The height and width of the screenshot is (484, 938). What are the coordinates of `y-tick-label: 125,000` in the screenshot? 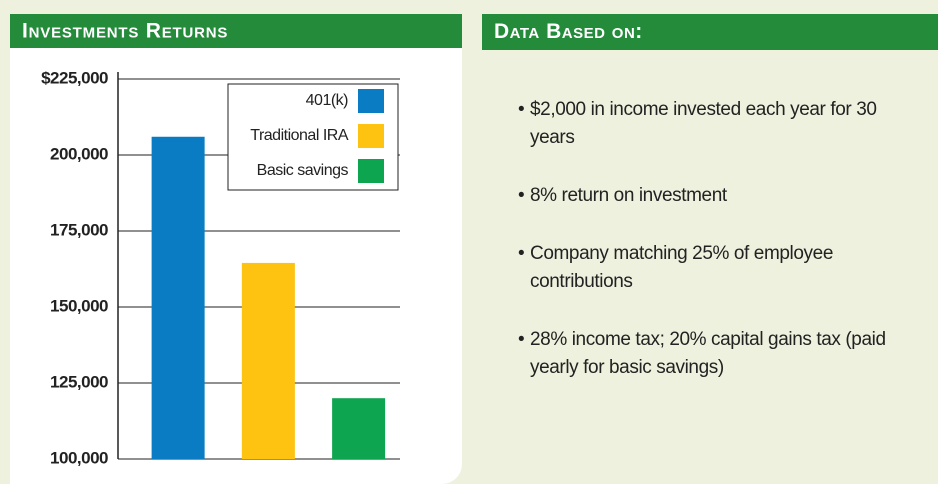 It's located at (79, 381).